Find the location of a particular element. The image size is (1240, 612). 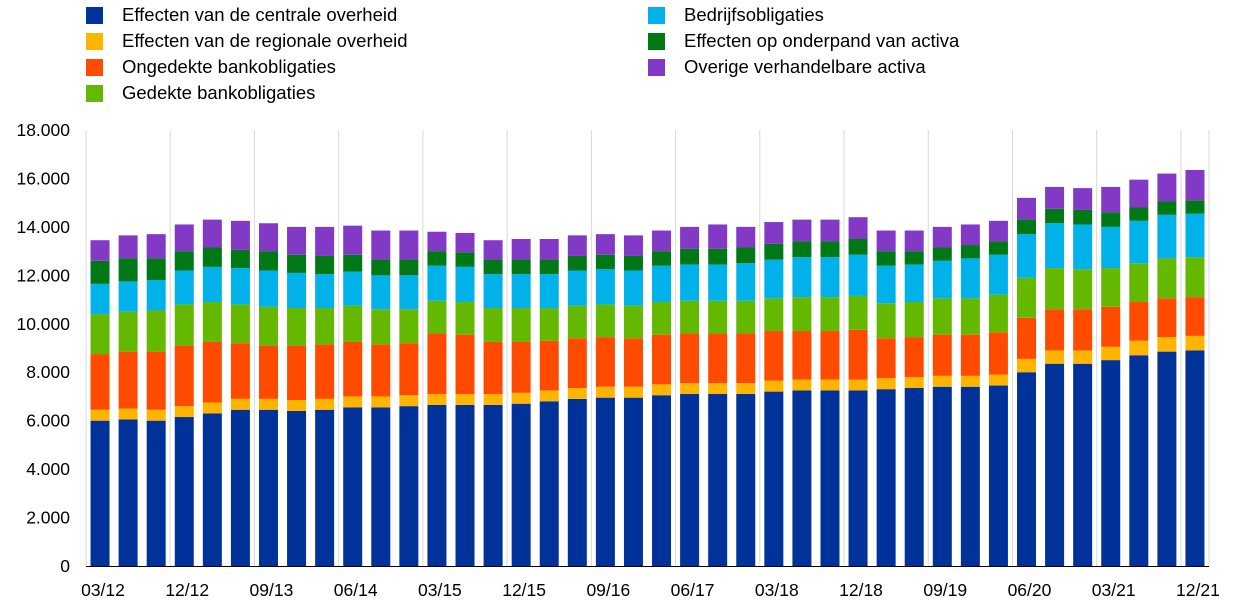

y-tick-label: 10.000 is located at coordinates (43, 324).